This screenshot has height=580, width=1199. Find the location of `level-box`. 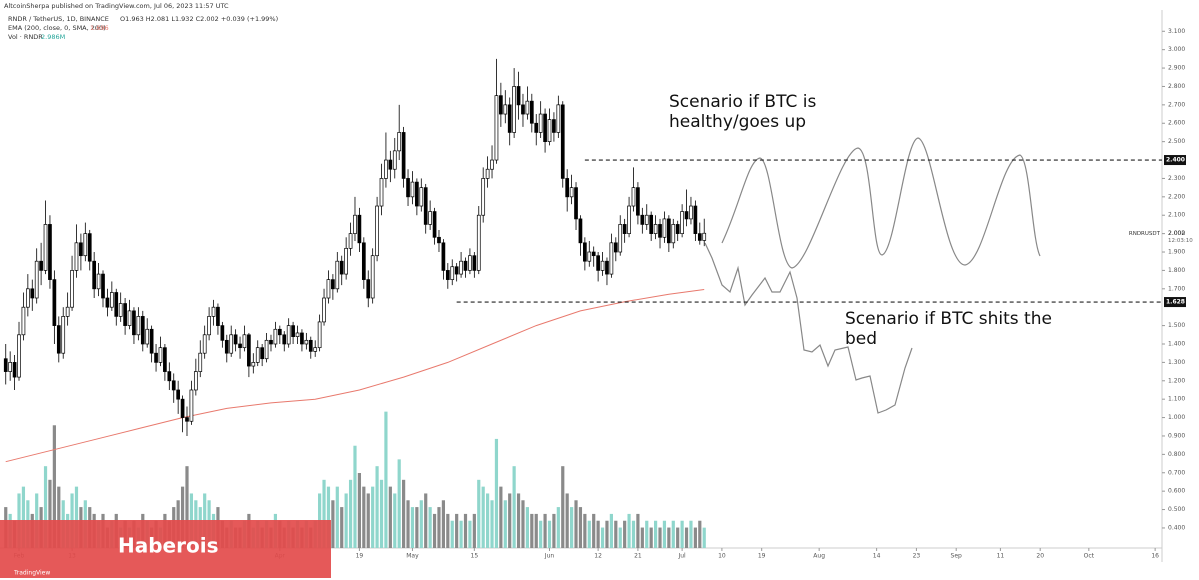

level-box is located at coordinates (1175, 302).